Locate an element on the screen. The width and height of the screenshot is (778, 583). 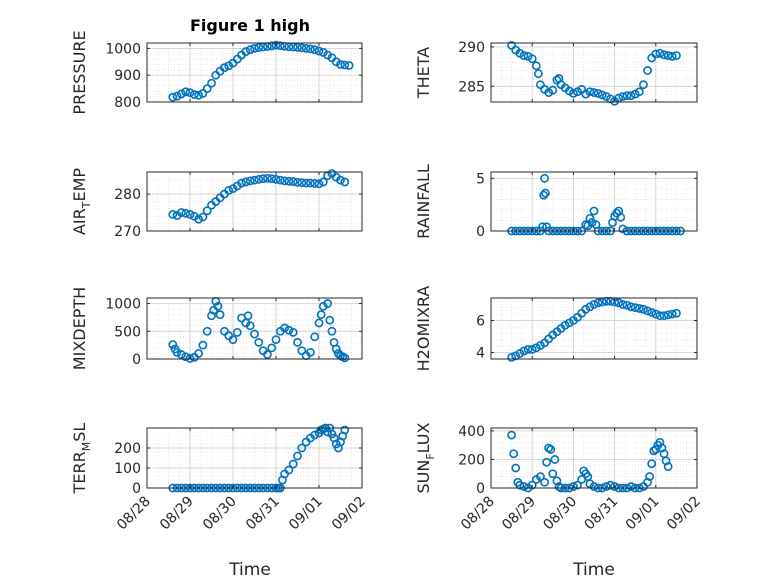
y-tick-label: 1000 is located at coordinates (123, 49).